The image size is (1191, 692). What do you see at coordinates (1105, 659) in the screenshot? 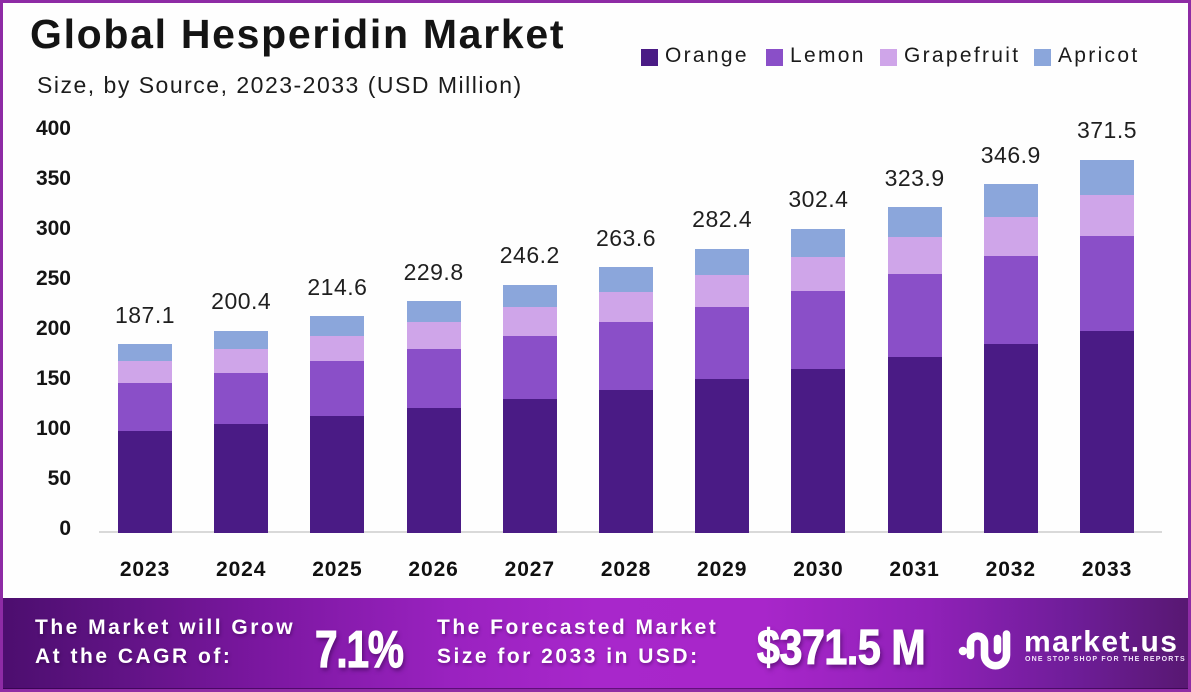
I see `svg-text: ONE STOP SHOP FOR THE REPORTS` at bounding box center [1105, 659].